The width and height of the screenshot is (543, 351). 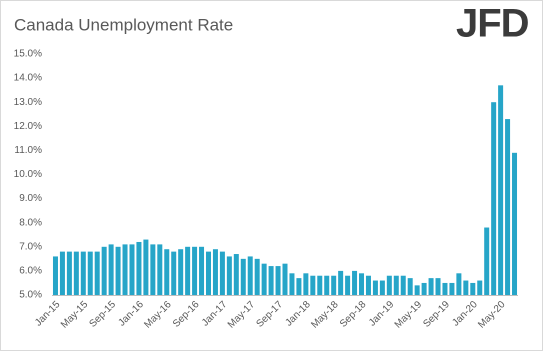 I want to click on y-tick-label: 7.0%, so click(x=30, y=246).